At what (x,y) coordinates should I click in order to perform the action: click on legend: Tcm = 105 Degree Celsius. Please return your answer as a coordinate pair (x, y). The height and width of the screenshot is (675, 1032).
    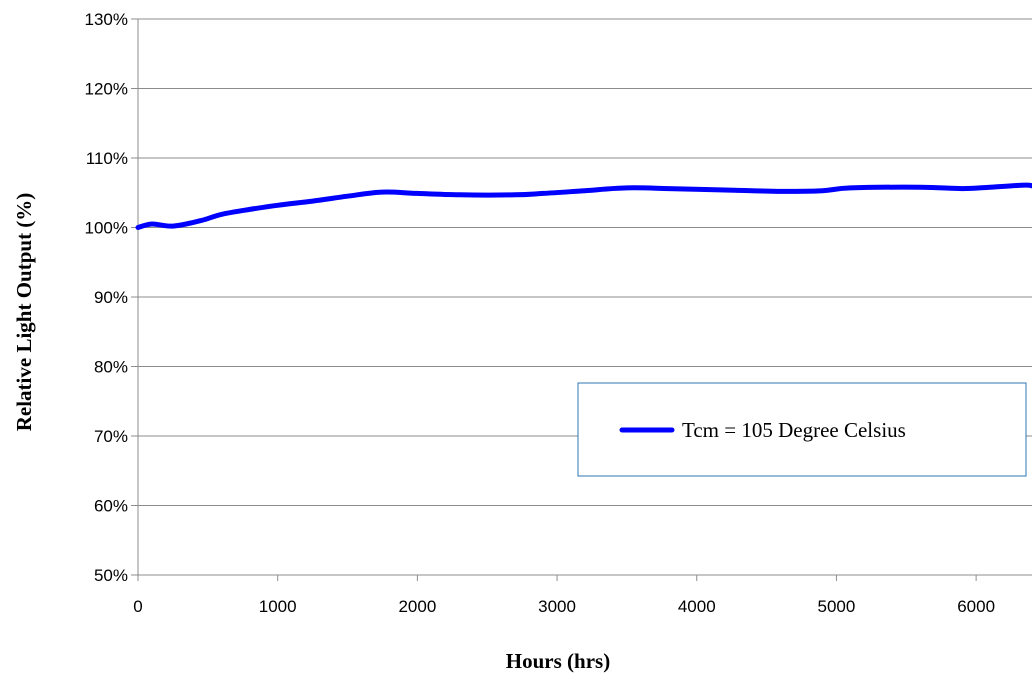
    Looking at the image, I should click on (802, 429).